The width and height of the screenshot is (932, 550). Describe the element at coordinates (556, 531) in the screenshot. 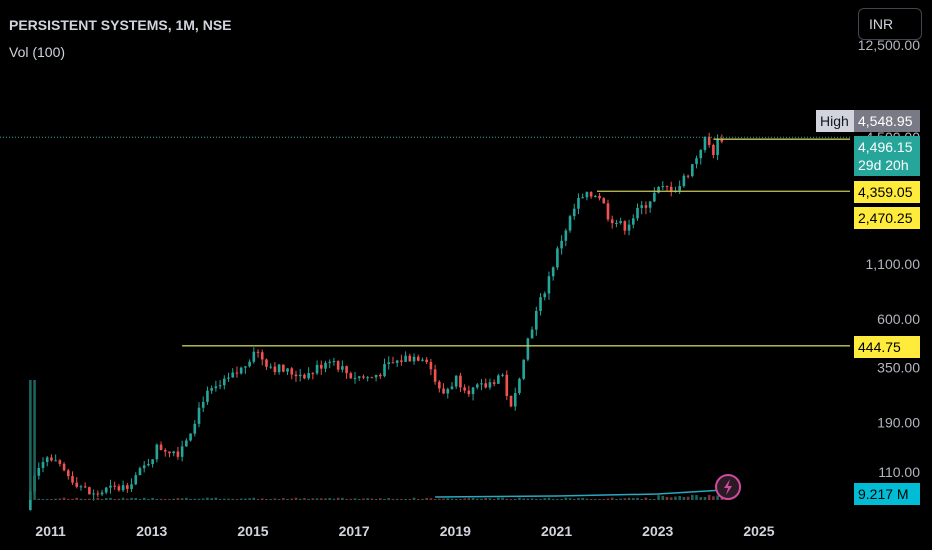

I see `x-tick-label: 2021` at that location.